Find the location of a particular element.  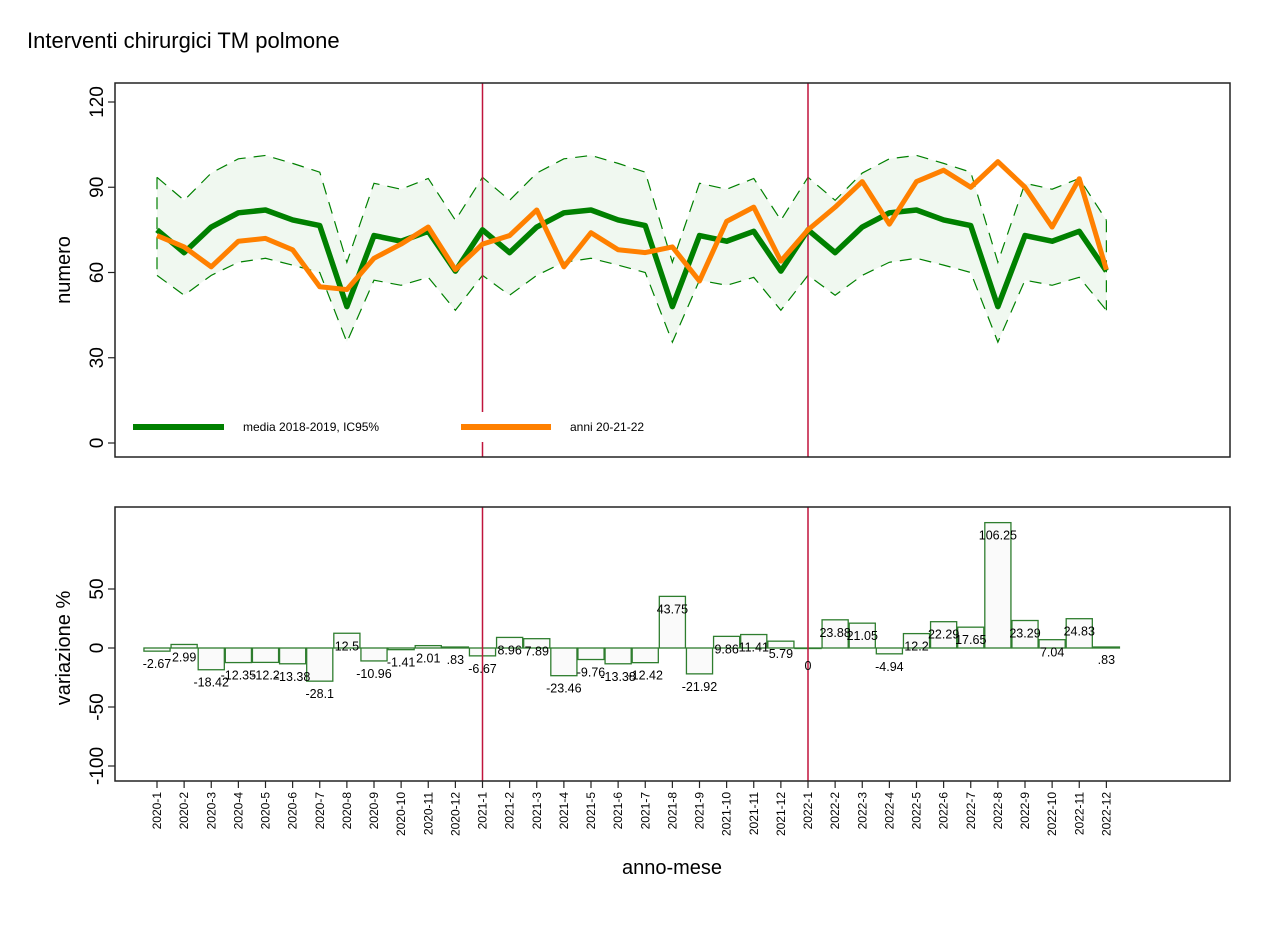

xtick-label-2020-10: 2020-10 is located at coordinates (401, 814).